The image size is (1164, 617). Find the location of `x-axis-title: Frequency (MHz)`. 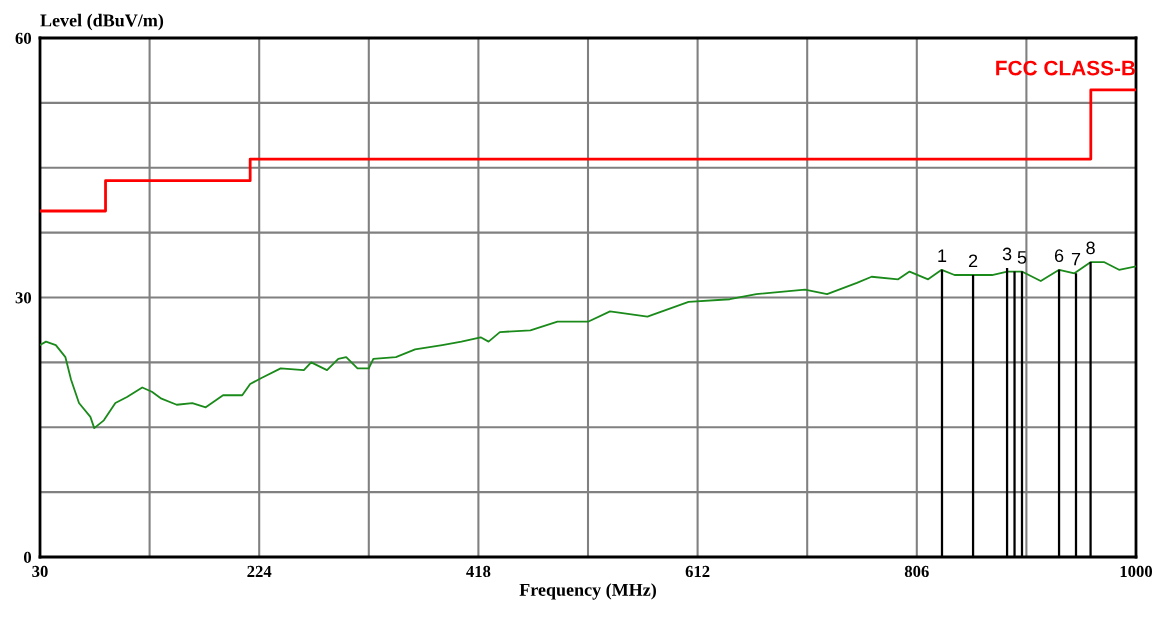

x-axis-title: Frequency (MHz) is located at coordinates (587, 591).